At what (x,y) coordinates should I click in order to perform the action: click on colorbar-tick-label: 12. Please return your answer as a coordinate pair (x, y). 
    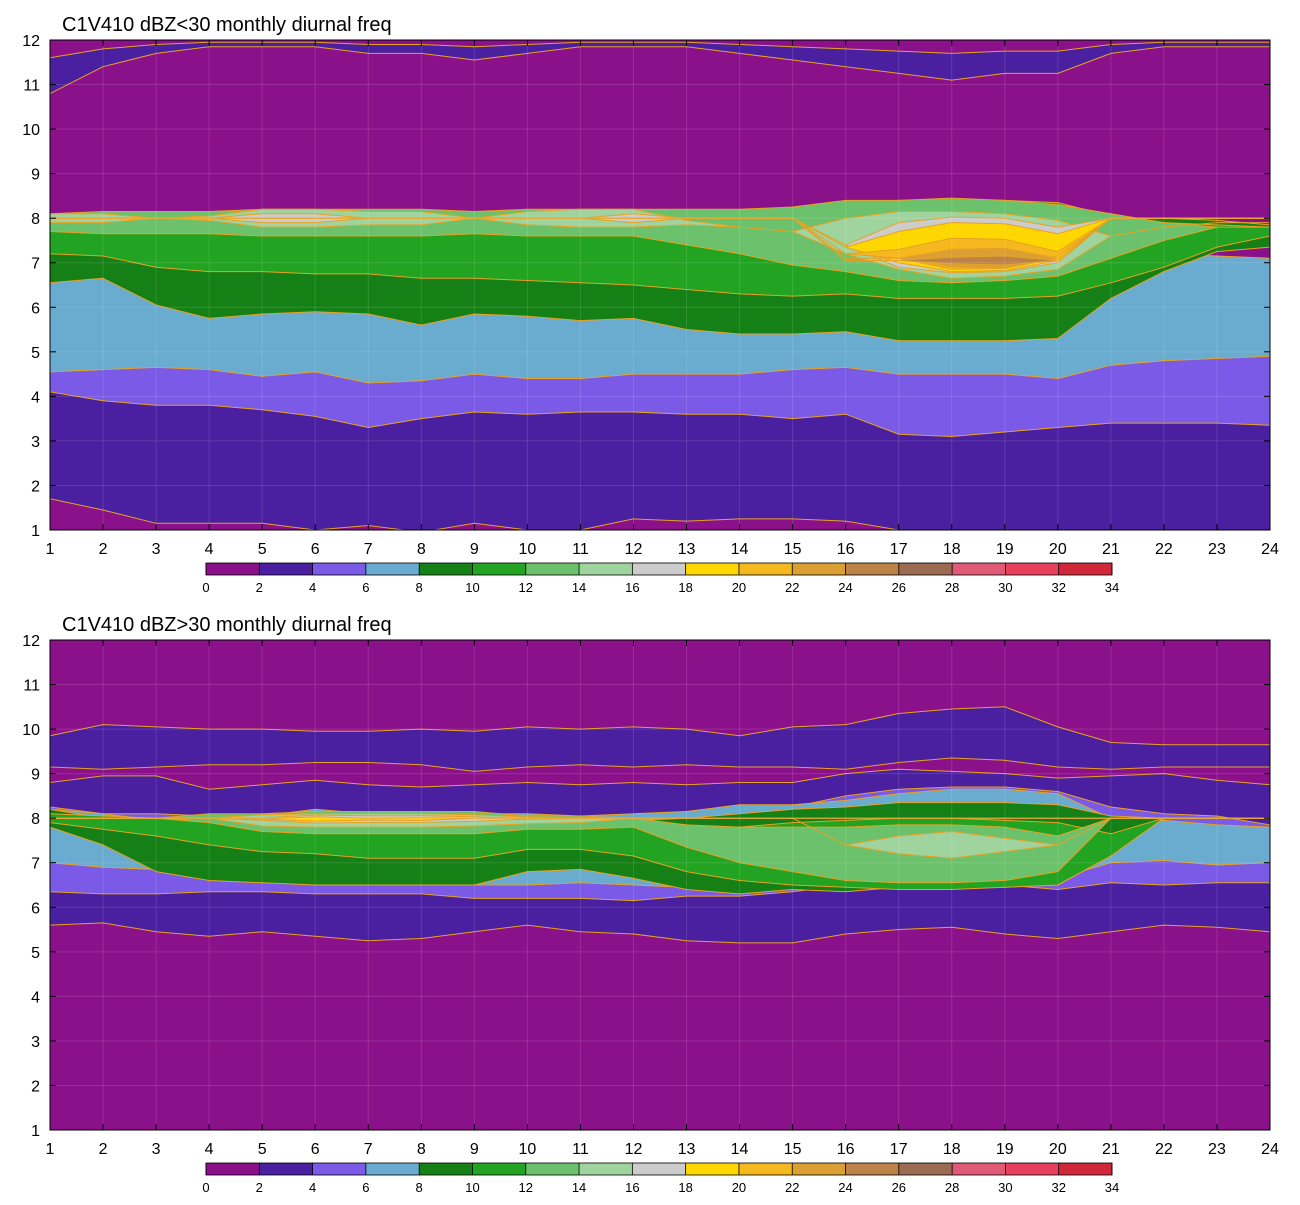
    Looking at the image, I should click on (526, 587).